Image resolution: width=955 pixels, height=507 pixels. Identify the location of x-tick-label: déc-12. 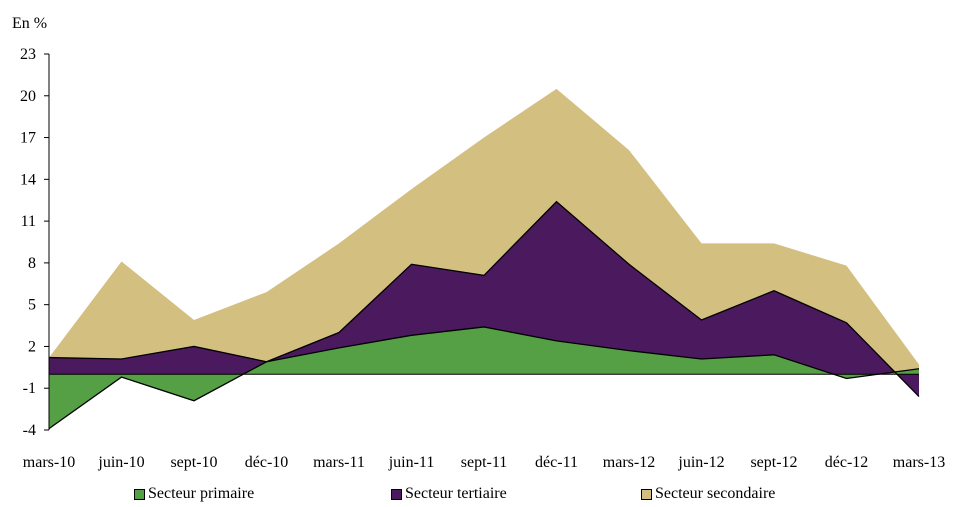
(847, 462).